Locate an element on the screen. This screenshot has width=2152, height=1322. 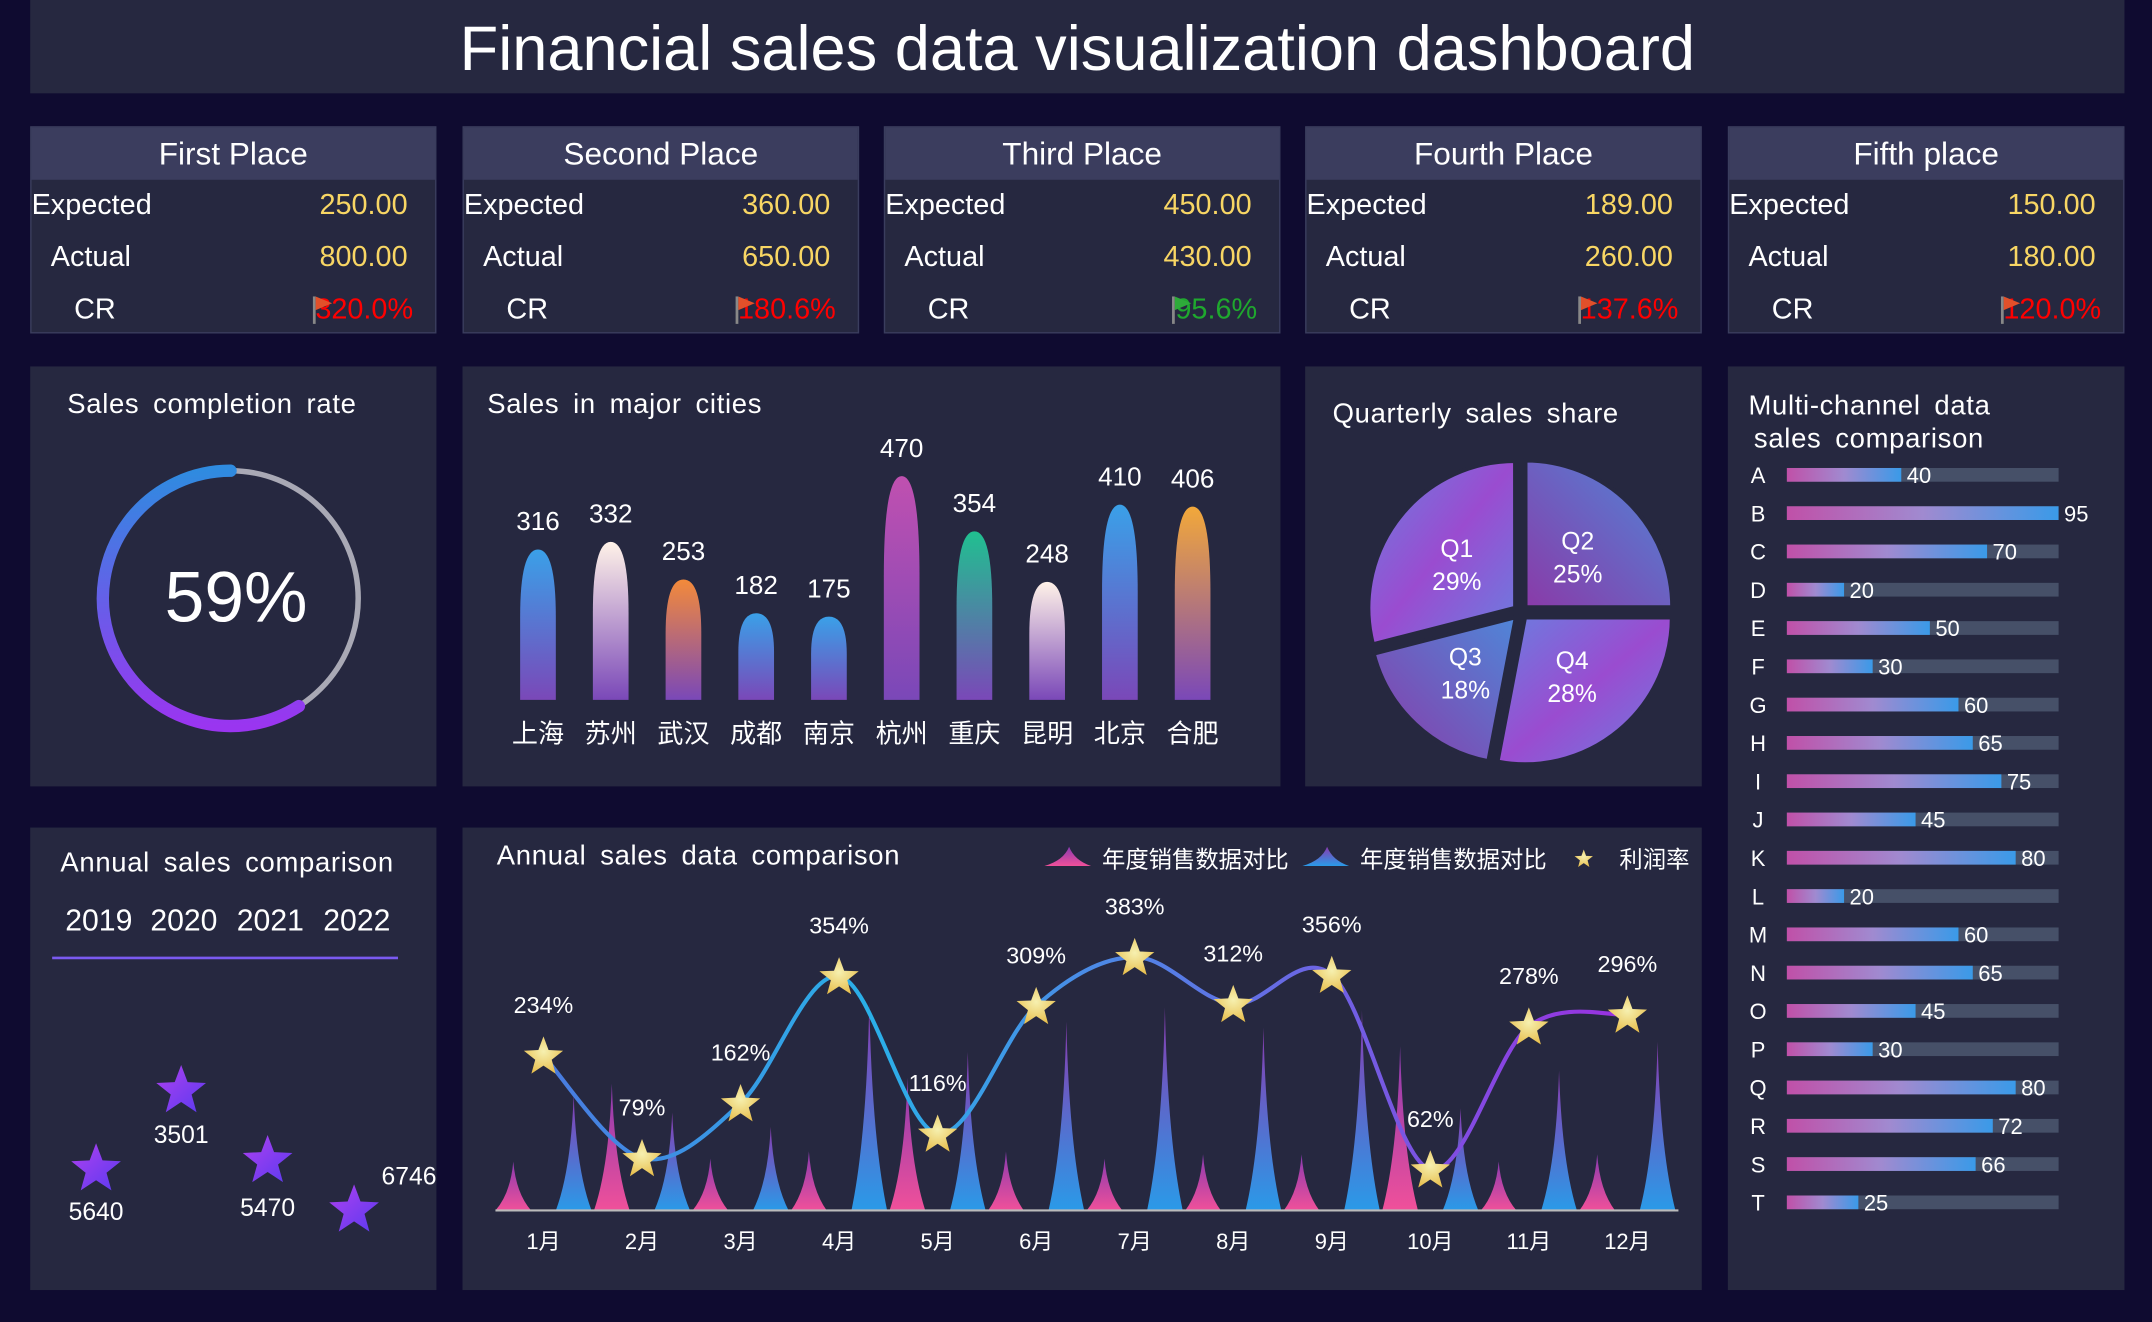
channel-label: G is located at coordinates (1758, 705).